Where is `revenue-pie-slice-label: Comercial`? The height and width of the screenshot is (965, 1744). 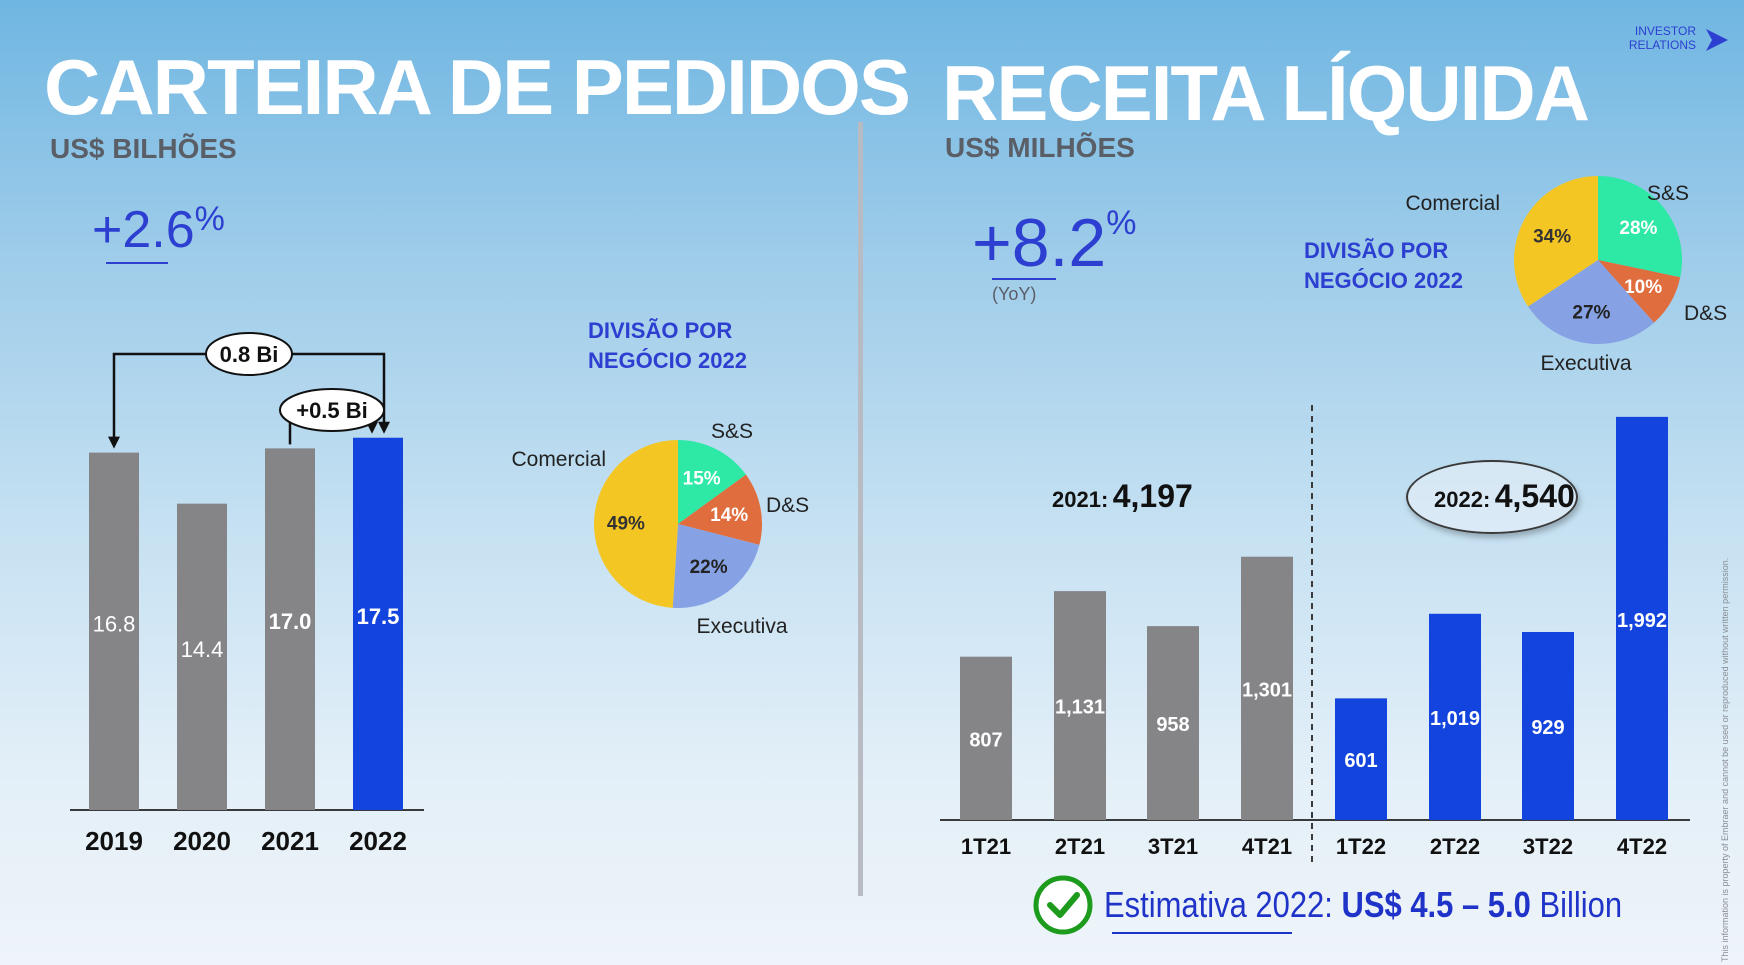
revenue-pie-slice-label: Comercial is located at coordinates (1452, 203).